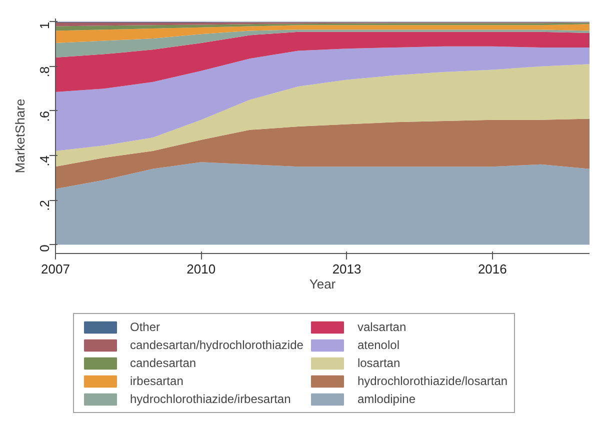  What do you see at coordinates (44, 205) in the screenshot?
I see `y-tick-label: .2` at bounding box center [44, 205].